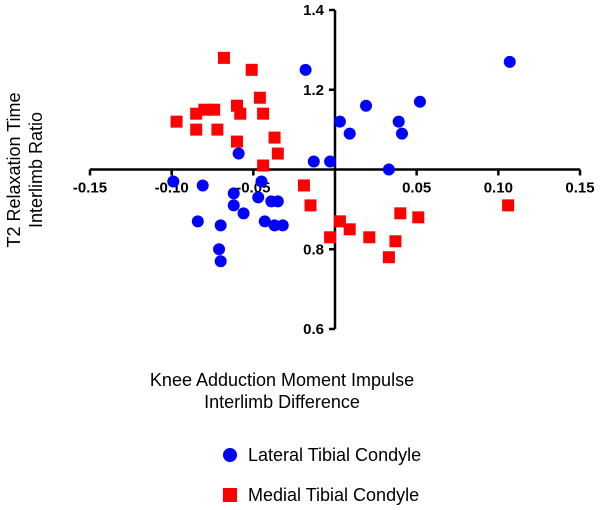  I want to click on y-tick-label: 0.6, so click(313, 329).